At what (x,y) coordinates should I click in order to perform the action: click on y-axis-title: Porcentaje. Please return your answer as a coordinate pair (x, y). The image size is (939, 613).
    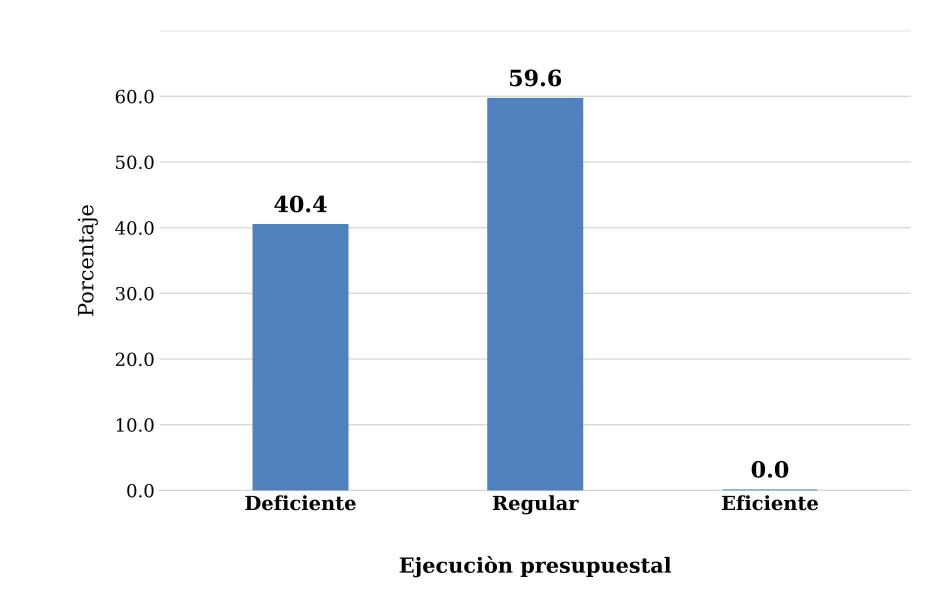
    Looking at the image, I should click on (88, 260).